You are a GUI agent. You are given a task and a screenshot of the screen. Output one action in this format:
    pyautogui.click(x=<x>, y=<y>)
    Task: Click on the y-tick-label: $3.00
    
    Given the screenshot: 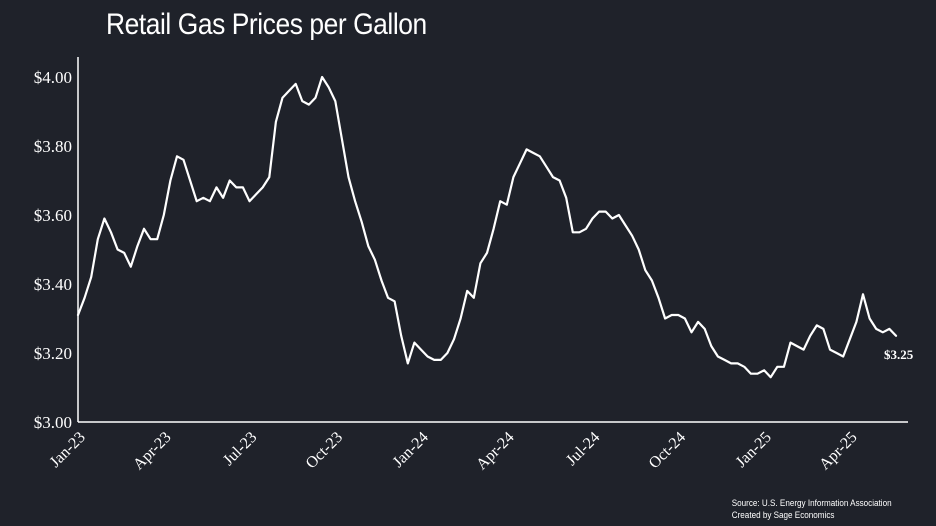 What is the action you would take?
    pyautogui.click(x=53, y=422)
    